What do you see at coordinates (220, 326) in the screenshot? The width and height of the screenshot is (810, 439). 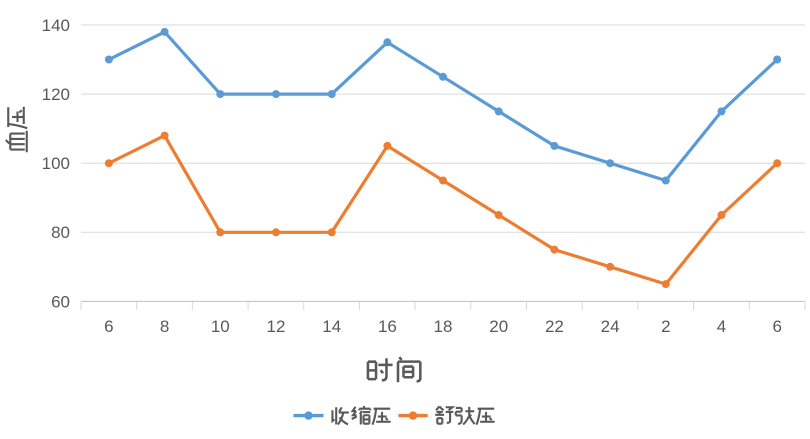 I see `svg-text: 10` at bounding box center [220, 326].